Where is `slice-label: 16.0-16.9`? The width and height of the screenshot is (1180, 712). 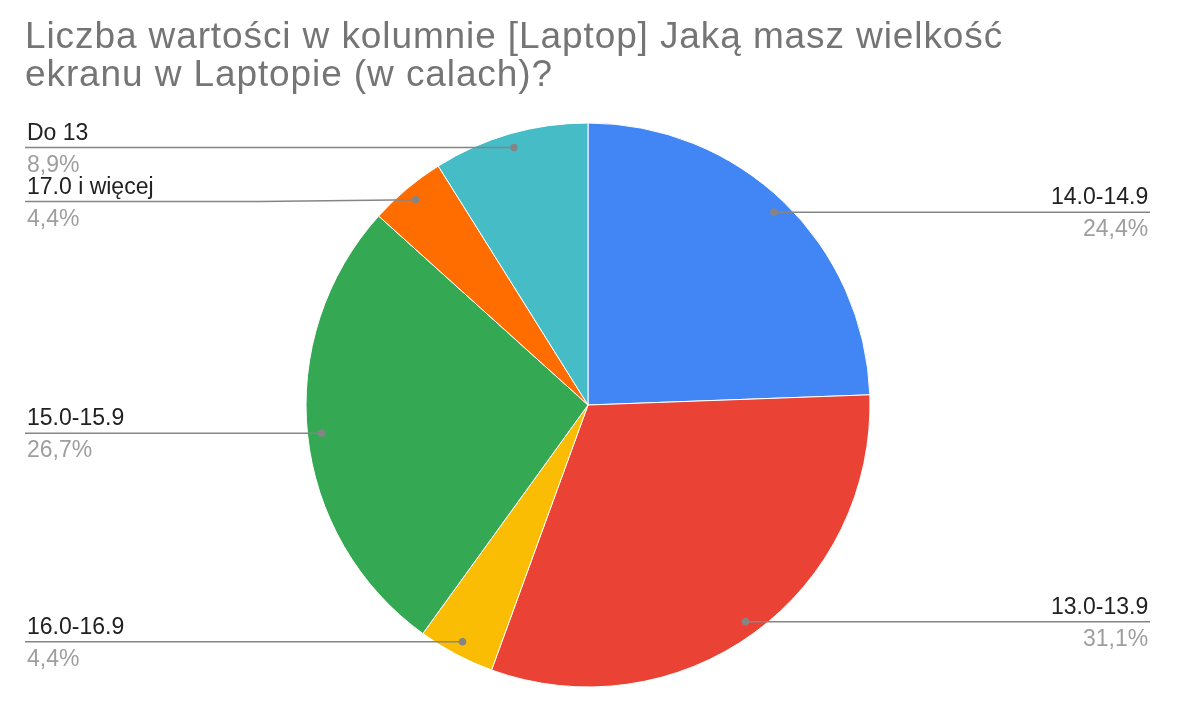 slice-label: 16.0-16.9 is located at coordinates (76, 626).